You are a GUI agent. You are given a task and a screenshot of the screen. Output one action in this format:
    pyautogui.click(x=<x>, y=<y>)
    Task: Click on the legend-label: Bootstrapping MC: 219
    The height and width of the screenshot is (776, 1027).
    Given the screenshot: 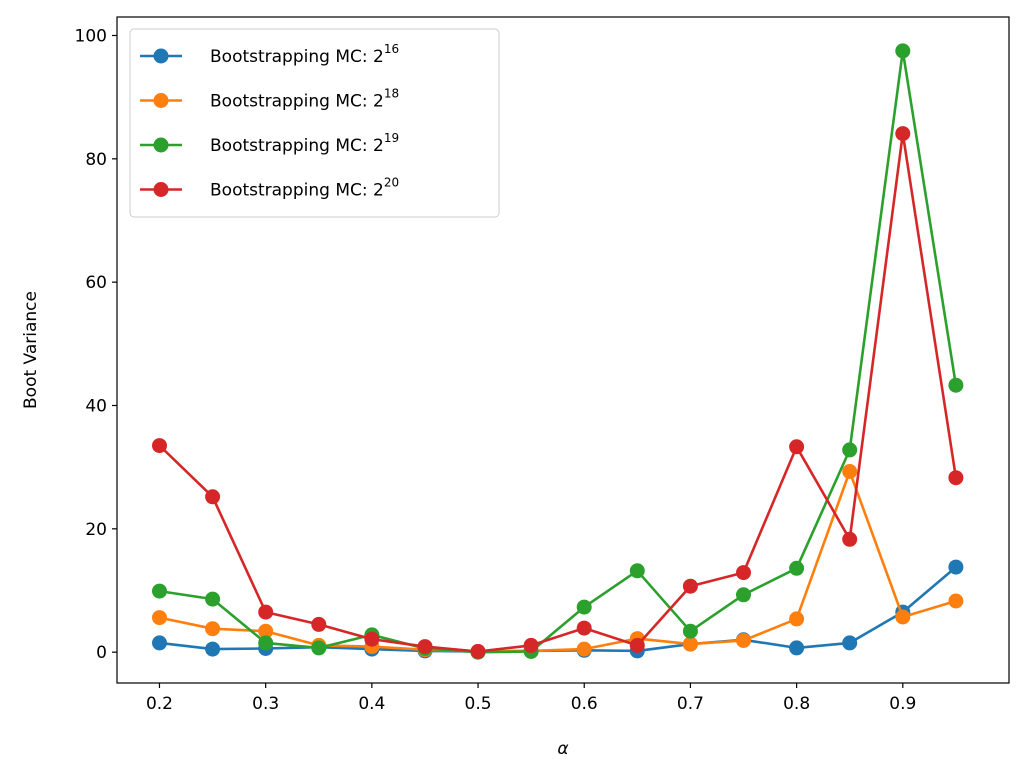 What is the action you would take?
    pyautogui.click(x=304, y=143)
    